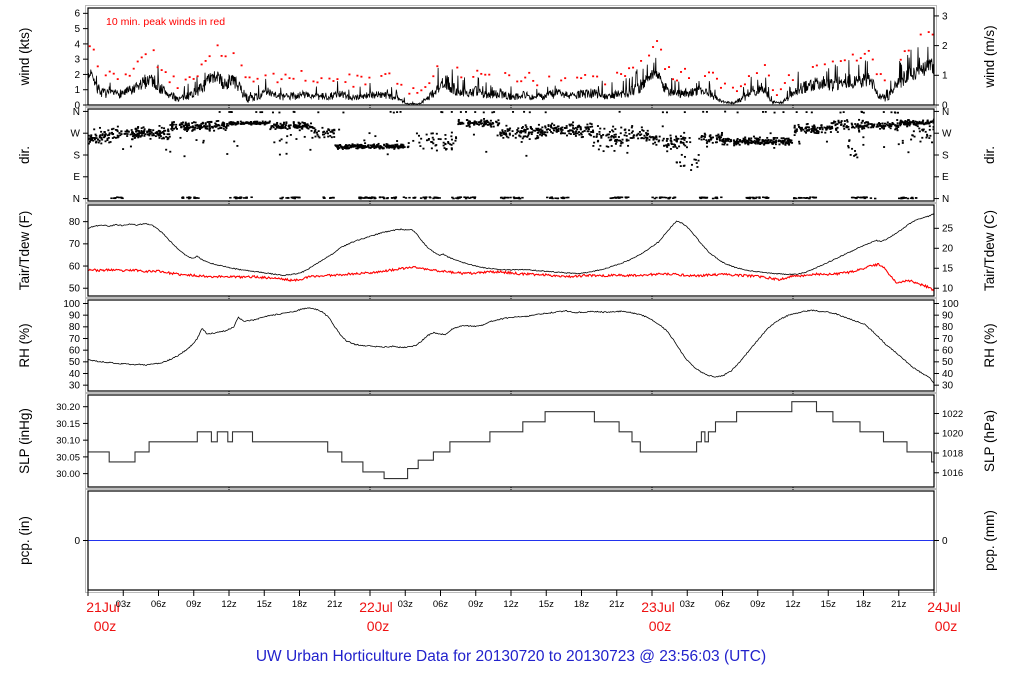 This screenshot has width=1024, height=700. I want to click on dir-left-axis-label: dir., so click(24, 155).